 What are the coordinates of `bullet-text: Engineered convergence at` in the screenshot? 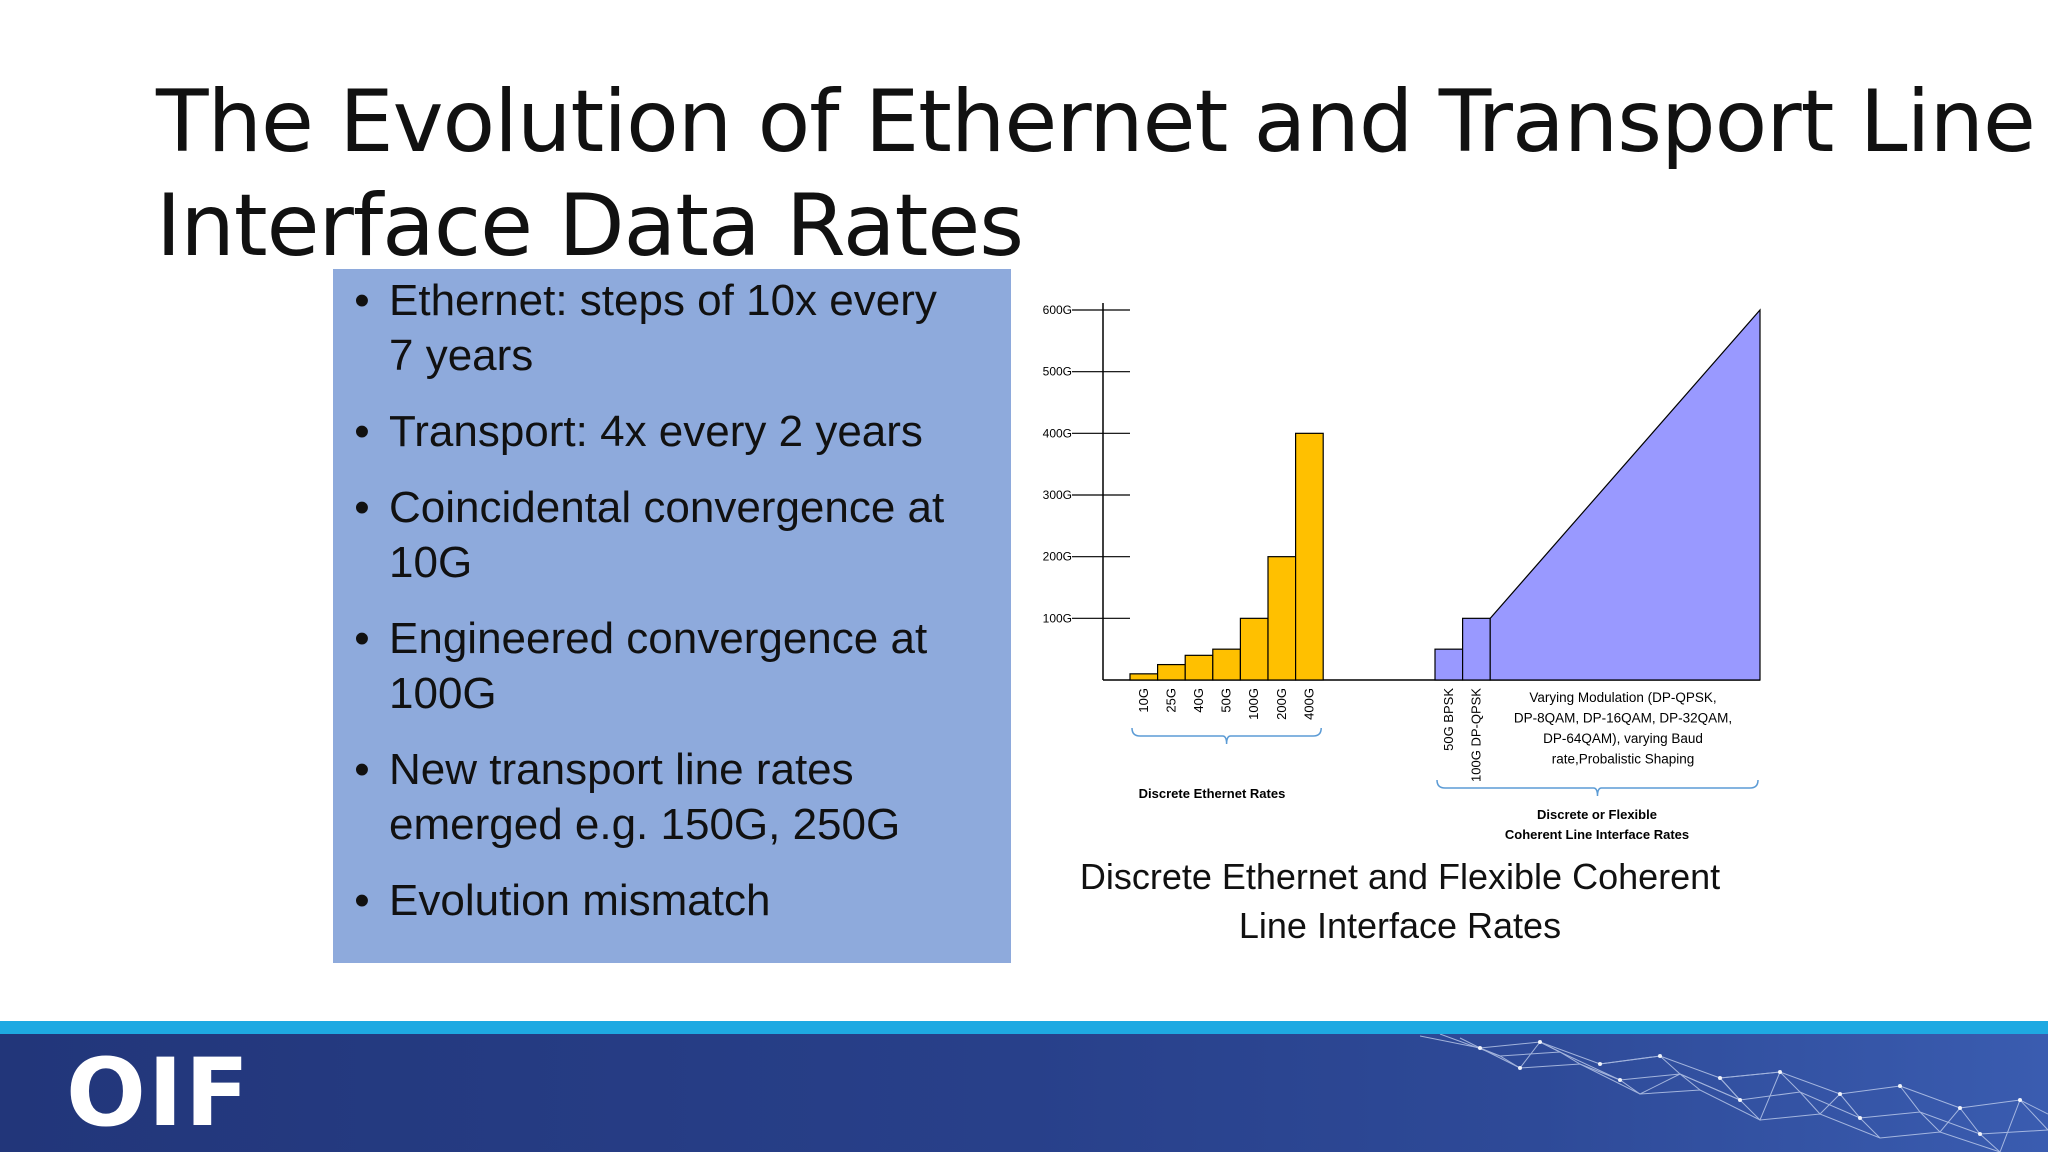 It's located at (658, 638).